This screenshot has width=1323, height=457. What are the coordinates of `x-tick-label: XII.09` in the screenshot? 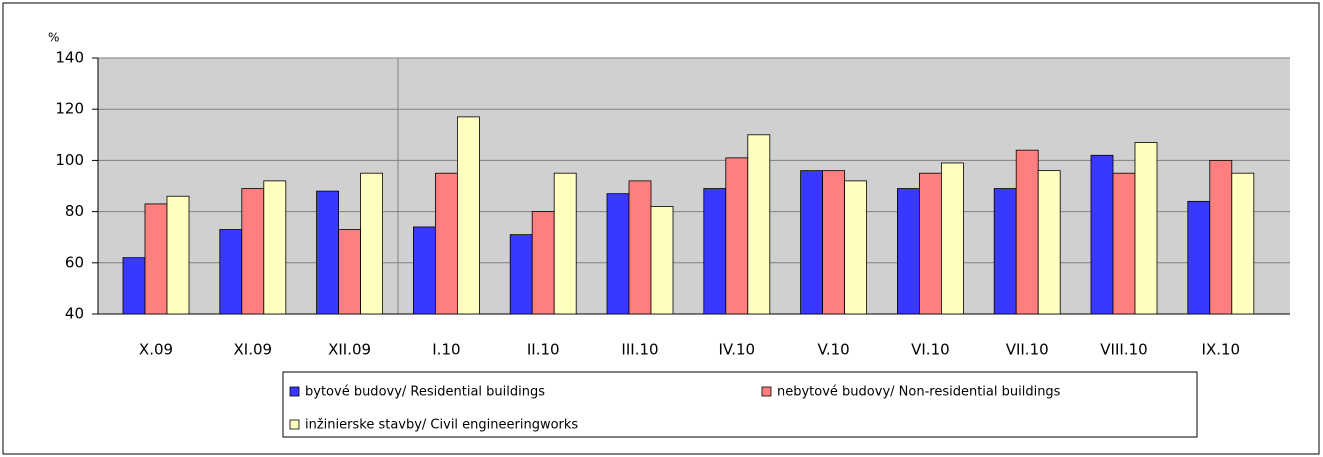 It's located at (349, 350).